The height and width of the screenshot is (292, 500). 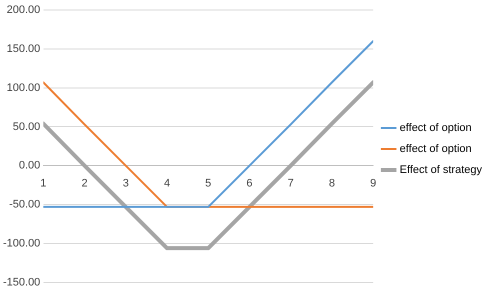 I want to click on y-tick-label: 200.00, so click(x=23, y=10).